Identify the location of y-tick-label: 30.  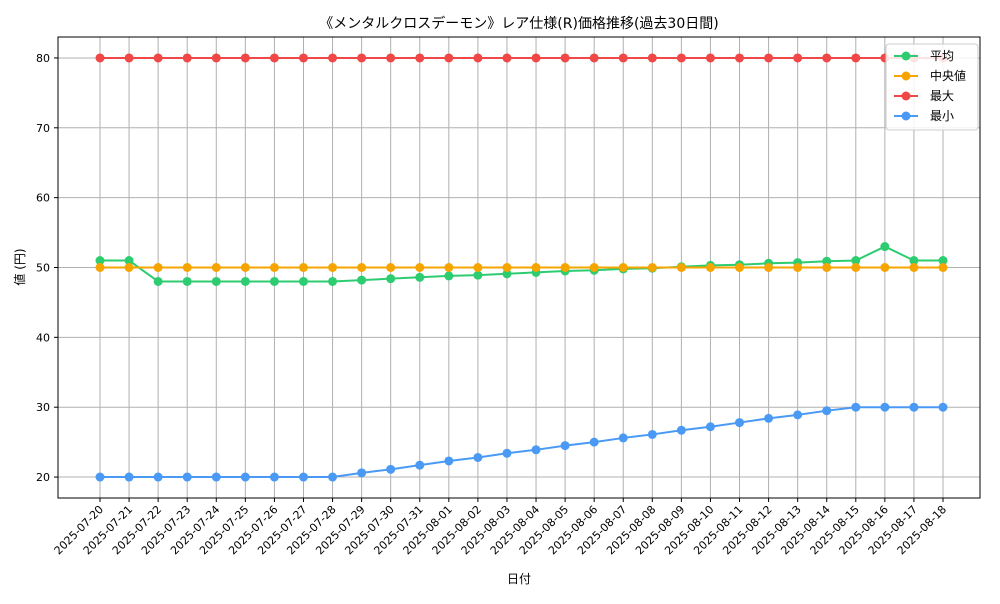
(43, 407).